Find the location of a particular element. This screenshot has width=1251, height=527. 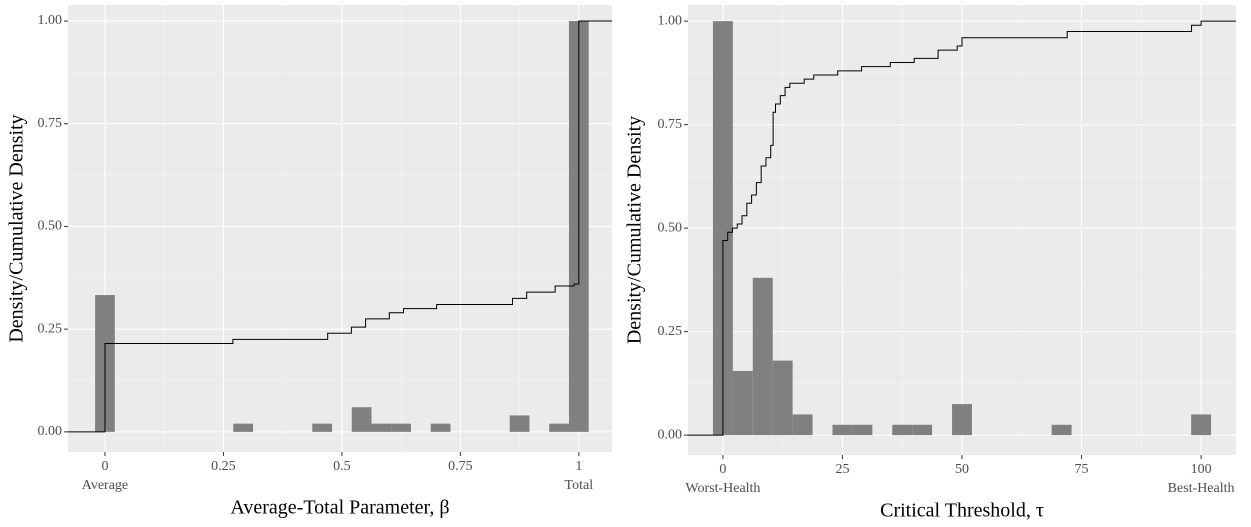

x-tick-label: 50 is located at coordinates (962, 469).